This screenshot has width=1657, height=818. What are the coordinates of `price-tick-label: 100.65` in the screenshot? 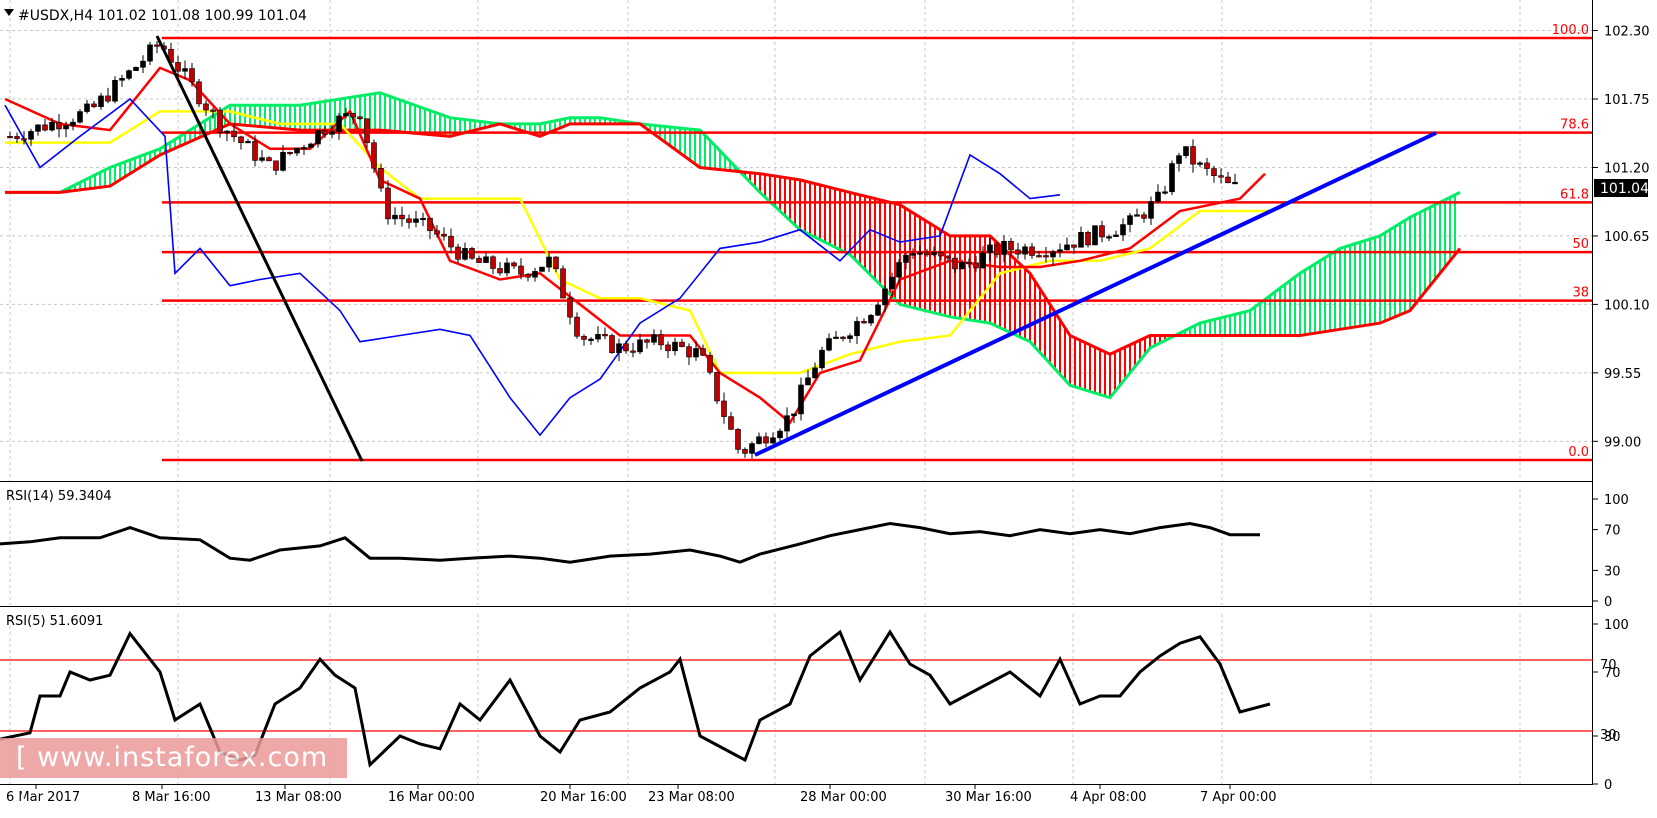 It's located at (1627, 237).